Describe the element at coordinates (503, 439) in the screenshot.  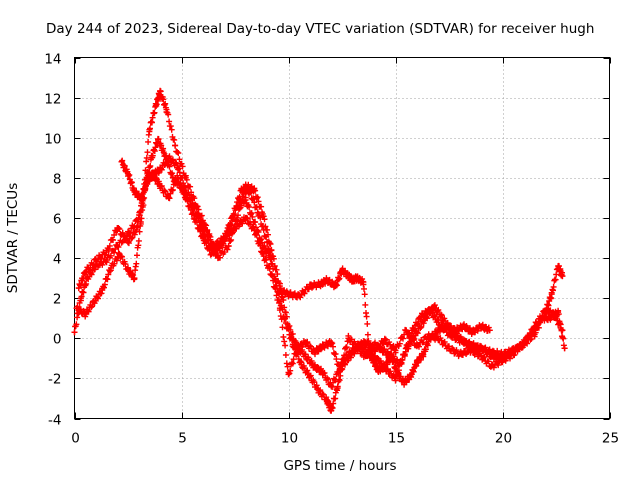
I see `x-tick-label: 20` at that location.